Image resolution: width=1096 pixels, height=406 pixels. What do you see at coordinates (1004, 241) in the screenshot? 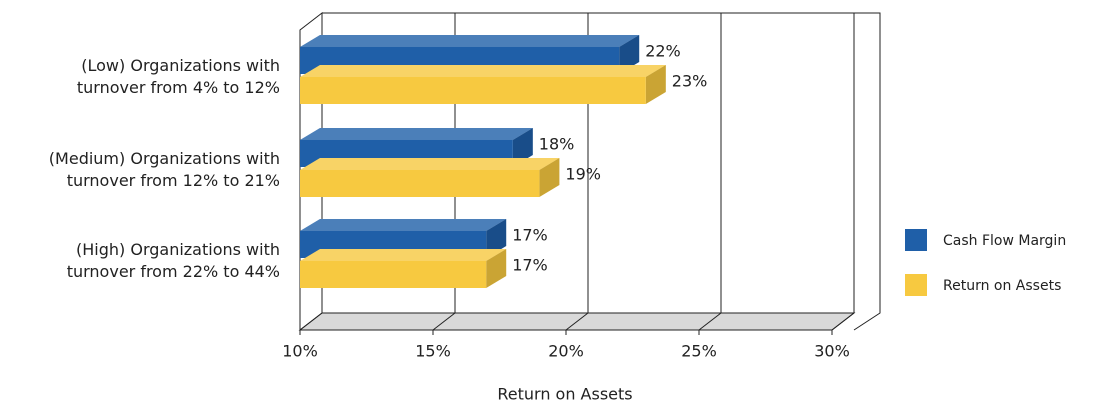
I see `legend-label: Cash Flow Margin` at bounding box center [1004, 241].